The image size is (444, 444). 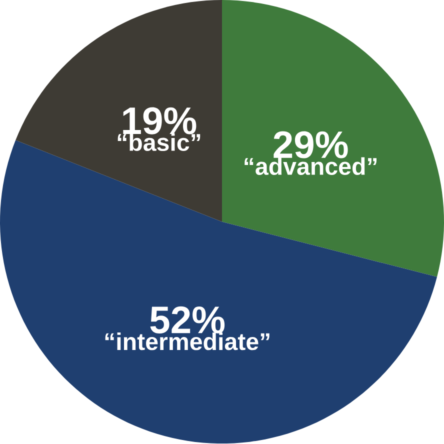 I want to click on data-label: 19%, so click(x=159, y=121).